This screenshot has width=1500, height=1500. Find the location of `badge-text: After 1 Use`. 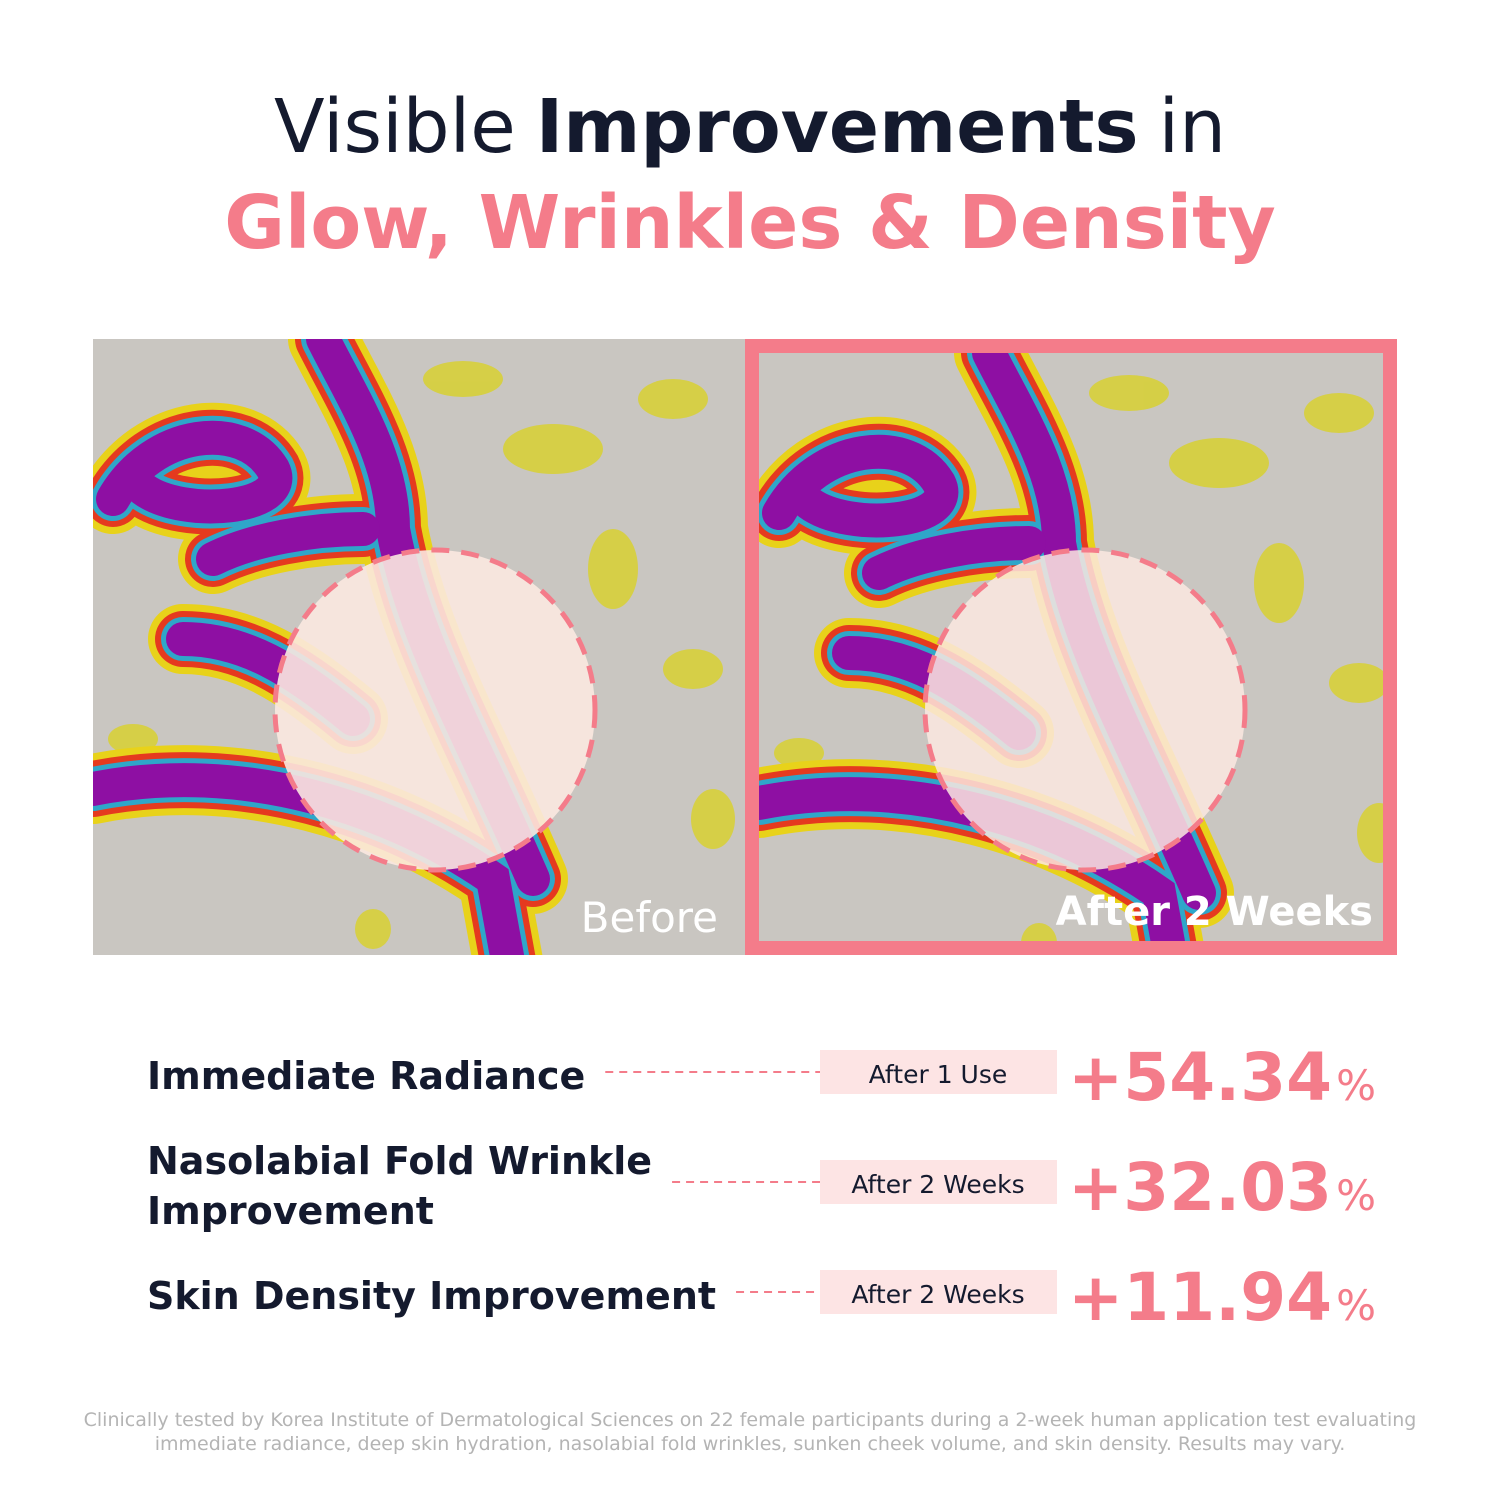

badge-text: After 1 Use is located at coordinates (938, 1074).